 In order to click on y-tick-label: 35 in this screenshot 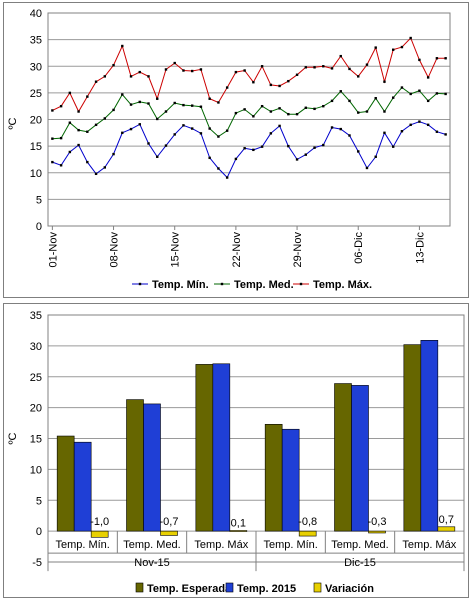, I will do `click(36, 316)`.